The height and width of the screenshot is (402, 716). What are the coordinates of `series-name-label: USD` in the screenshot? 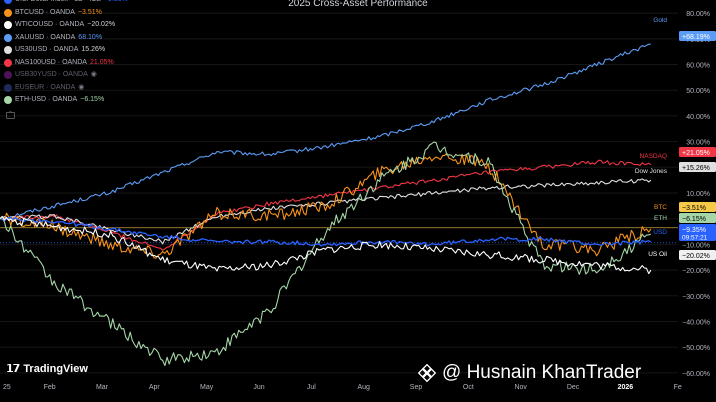 It's located at (660, 232).